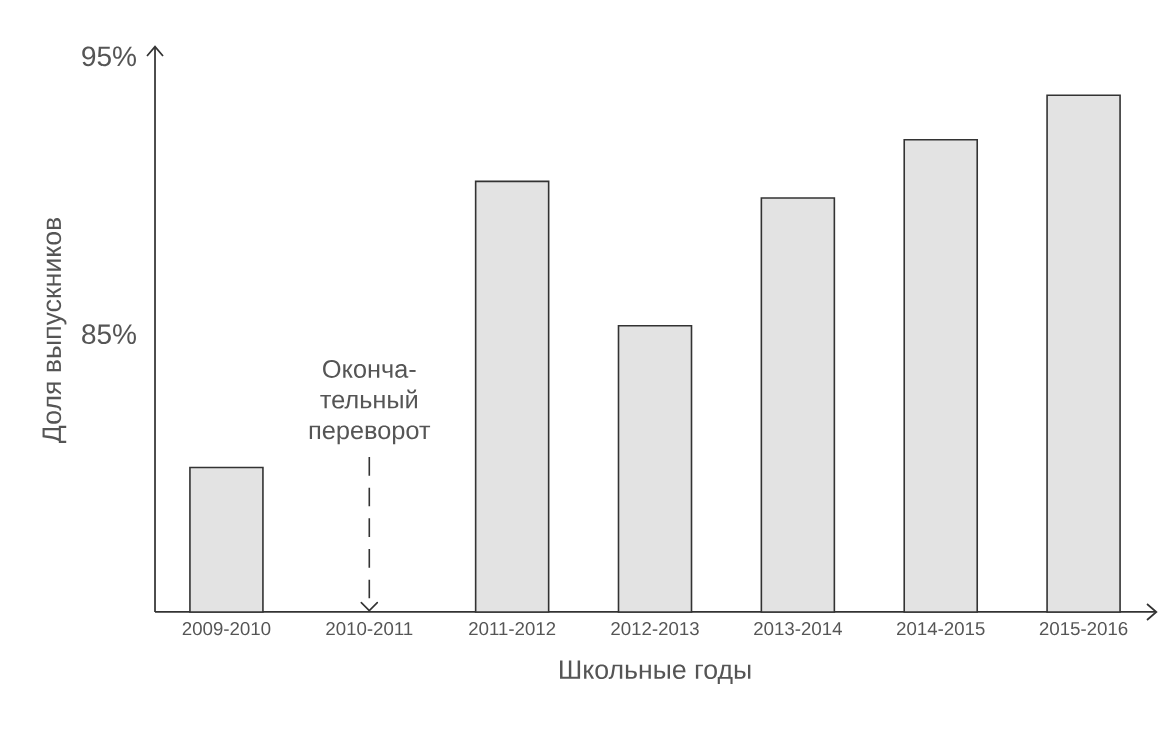  What do you see at coordinates (655, 672) in the screenshot?
I see `x-axis-title: Школьные годы` at bounding box center [655, 672].